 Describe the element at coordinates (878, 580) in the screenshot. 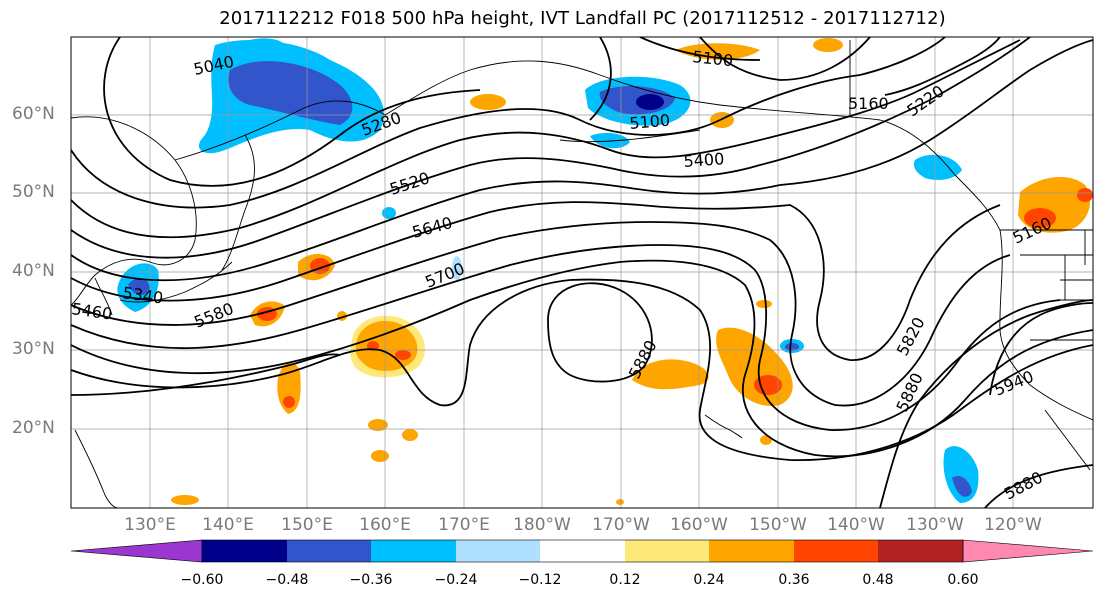

I see `colorbar-tick-label: 0.48` at that location.